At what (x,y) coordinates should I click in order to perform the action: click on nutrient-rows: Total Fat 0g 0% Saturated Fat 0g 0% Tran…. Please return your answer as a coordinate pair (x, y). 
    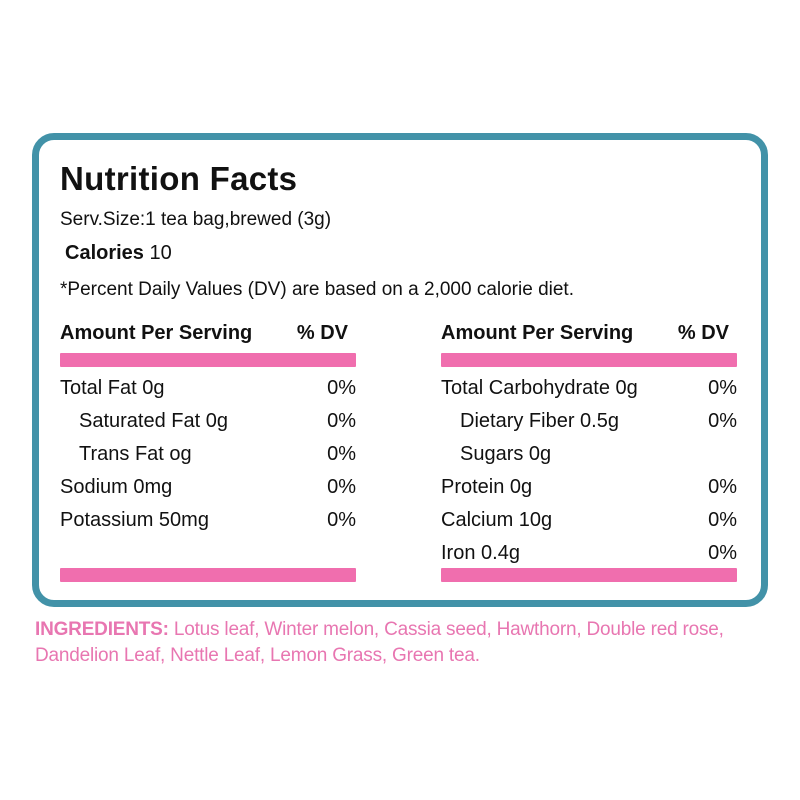
    Looking at the image, I should click on (208, 470).